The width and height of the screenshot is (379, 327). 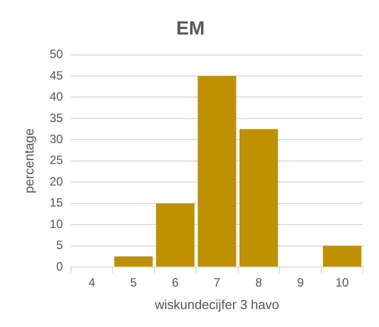 What do you see at coordinates (57, 223) in the screenshot?
I see `y-tick-label: 10` at bounding box center [57, 223].